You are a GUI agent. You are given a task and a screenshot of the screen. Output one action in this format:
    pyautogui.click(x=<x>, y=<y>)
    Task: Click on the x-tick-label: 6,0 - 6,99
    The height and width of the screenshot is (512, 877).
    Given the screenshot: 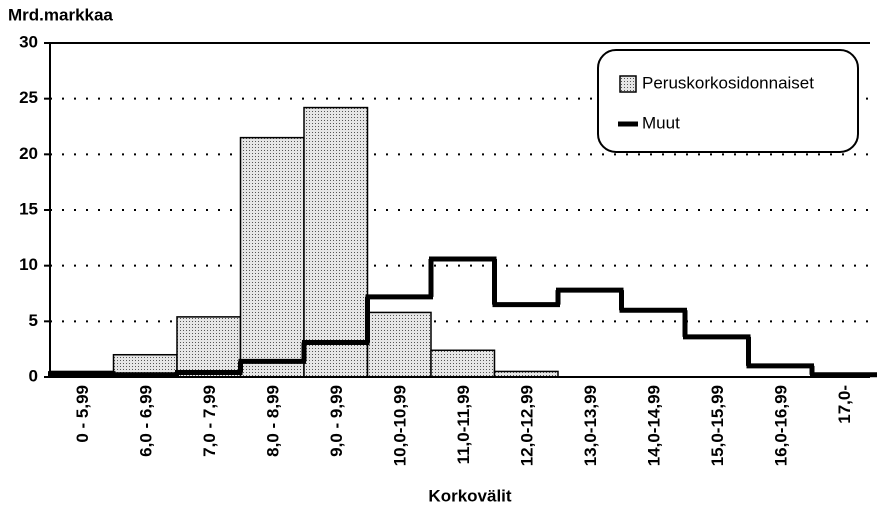 What is the action you would take?
    pyautogui.click(x=146, y=421)
    